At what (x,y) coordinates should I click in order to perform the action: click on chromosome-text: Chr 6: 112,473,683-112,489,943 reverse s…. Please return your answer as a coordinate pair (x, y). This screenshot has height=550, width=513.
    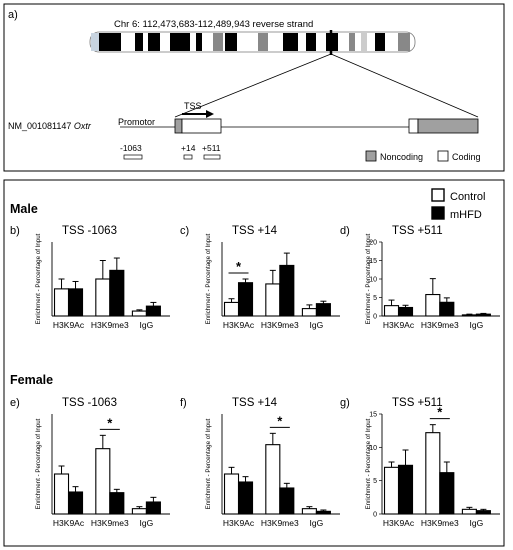
    Looking at the image, I should click on (213, 24).